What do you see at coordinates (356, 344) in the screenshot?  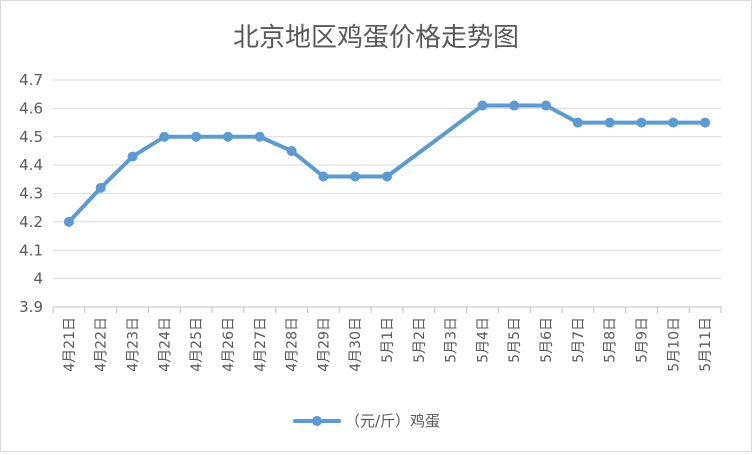 I see `x-tick-label: 4月30日` at bounding box center [356, 344].